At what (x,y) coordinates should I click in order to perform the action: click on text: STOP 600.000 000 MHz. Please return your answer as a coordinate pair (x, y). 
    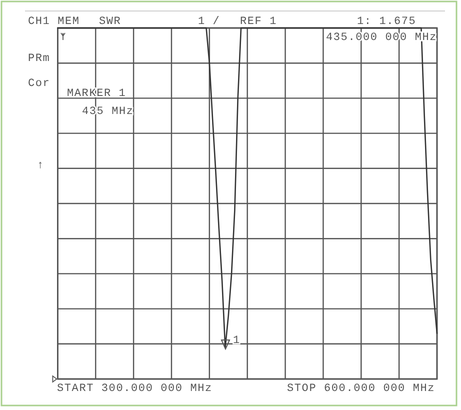
    Looking at the image, I should click on (361, 389).